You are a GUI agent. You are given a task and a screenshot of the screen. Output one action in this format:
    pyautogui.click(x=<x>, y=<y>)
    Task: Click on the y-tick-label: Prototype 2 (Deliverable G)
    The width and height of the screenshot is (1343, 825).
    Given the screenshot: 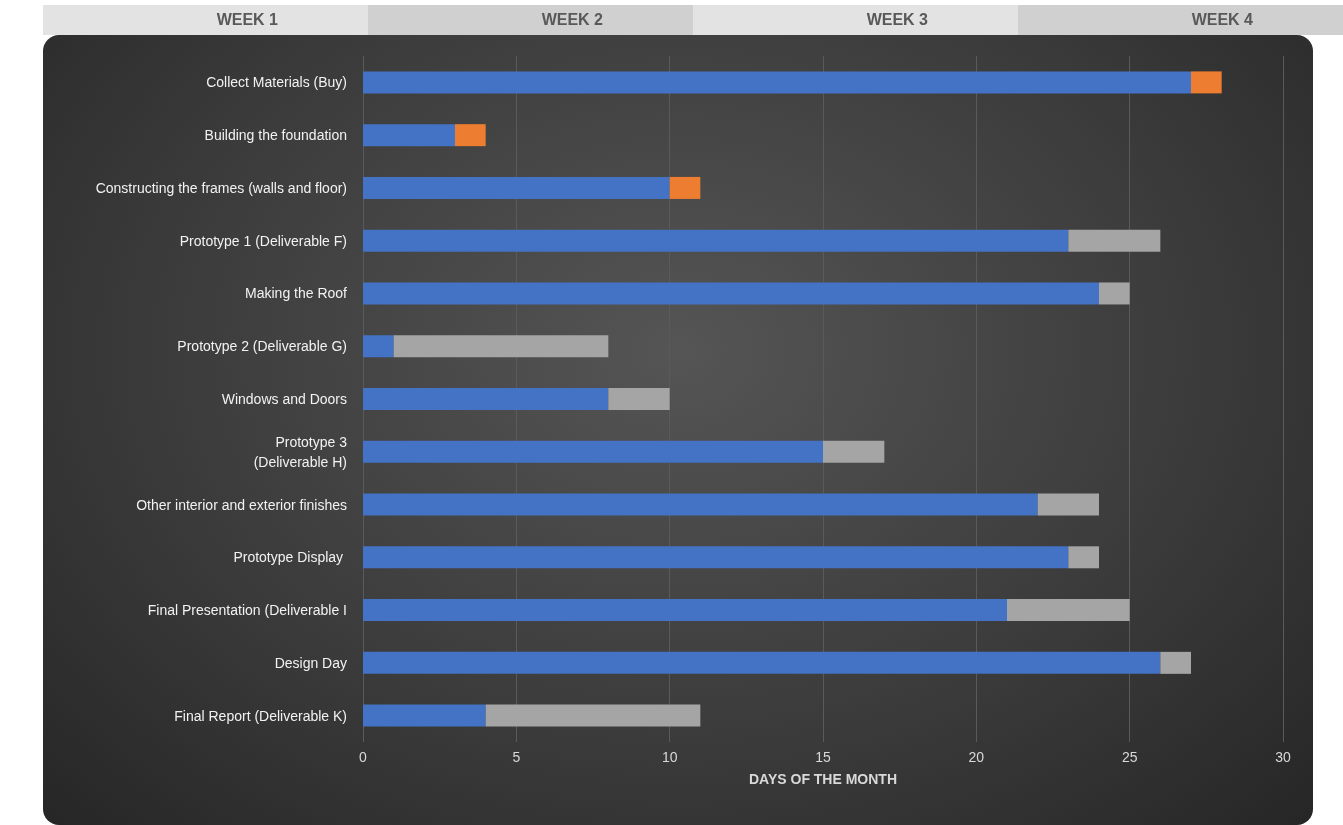 What is the action you would take?
    pyautogui.click(x=262, y=346)
    